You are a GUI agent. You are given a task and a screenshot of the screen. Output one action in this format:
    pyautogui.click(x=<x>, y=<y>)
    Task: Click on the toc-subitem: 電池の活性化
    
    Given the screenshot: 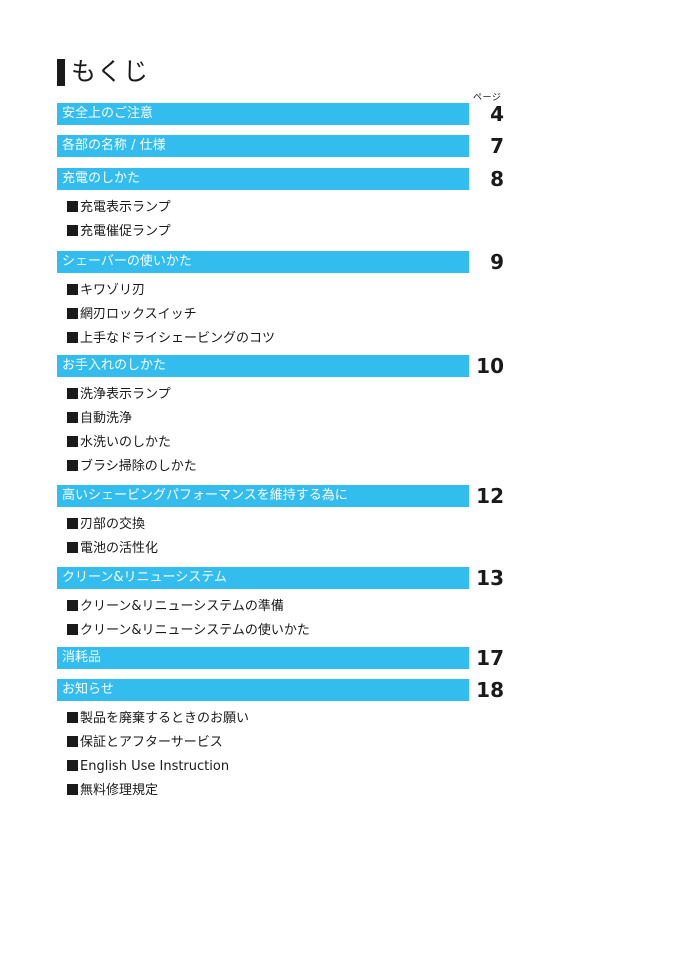 What is the action you would take?
    pyautogui.click(x=112, y=549)
    